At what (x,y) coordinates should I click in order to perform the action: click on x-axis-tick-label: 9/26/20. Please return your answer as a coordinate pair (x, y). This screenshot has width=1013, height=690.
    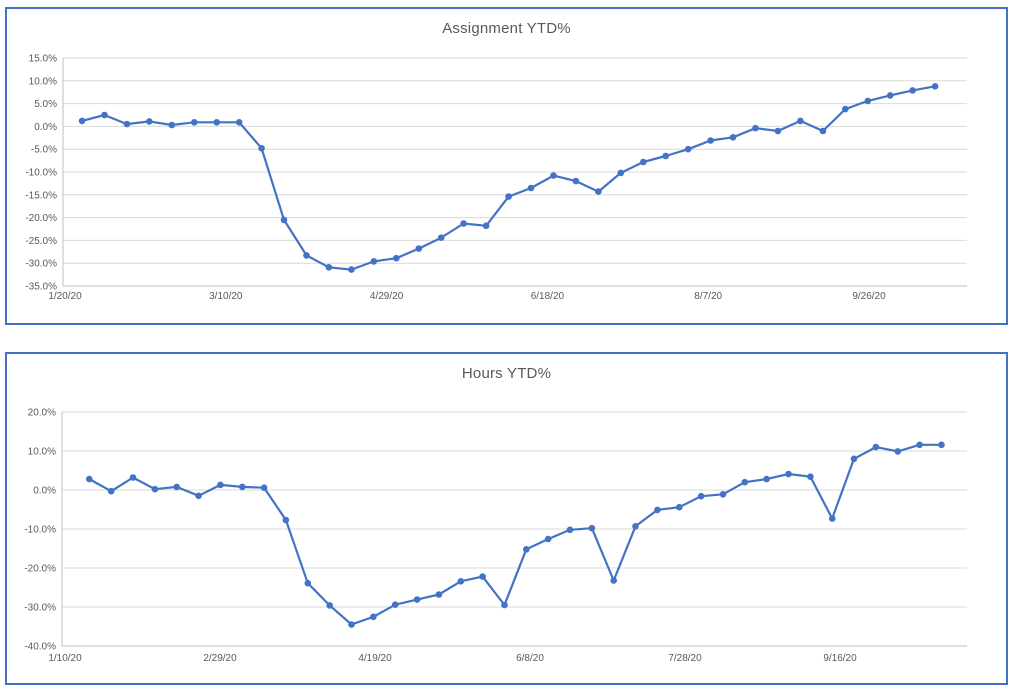
    Looking at the image, I should click on (869, 296).